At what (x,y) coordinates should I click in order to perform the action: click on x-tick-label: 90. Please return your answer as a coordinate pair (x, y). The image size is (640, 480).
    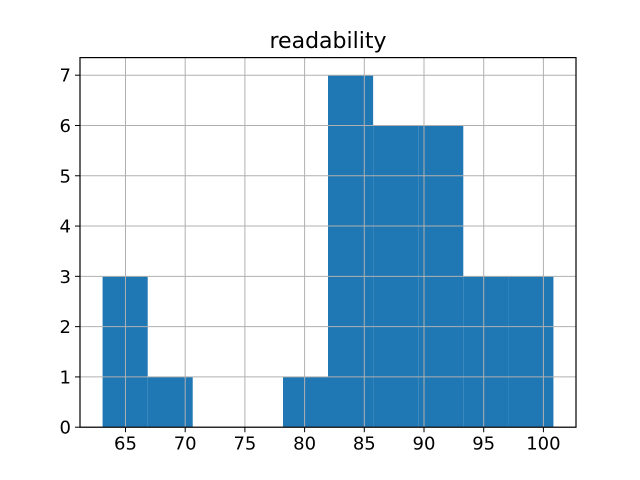
    Looking at the image, I should click on (424, 444).